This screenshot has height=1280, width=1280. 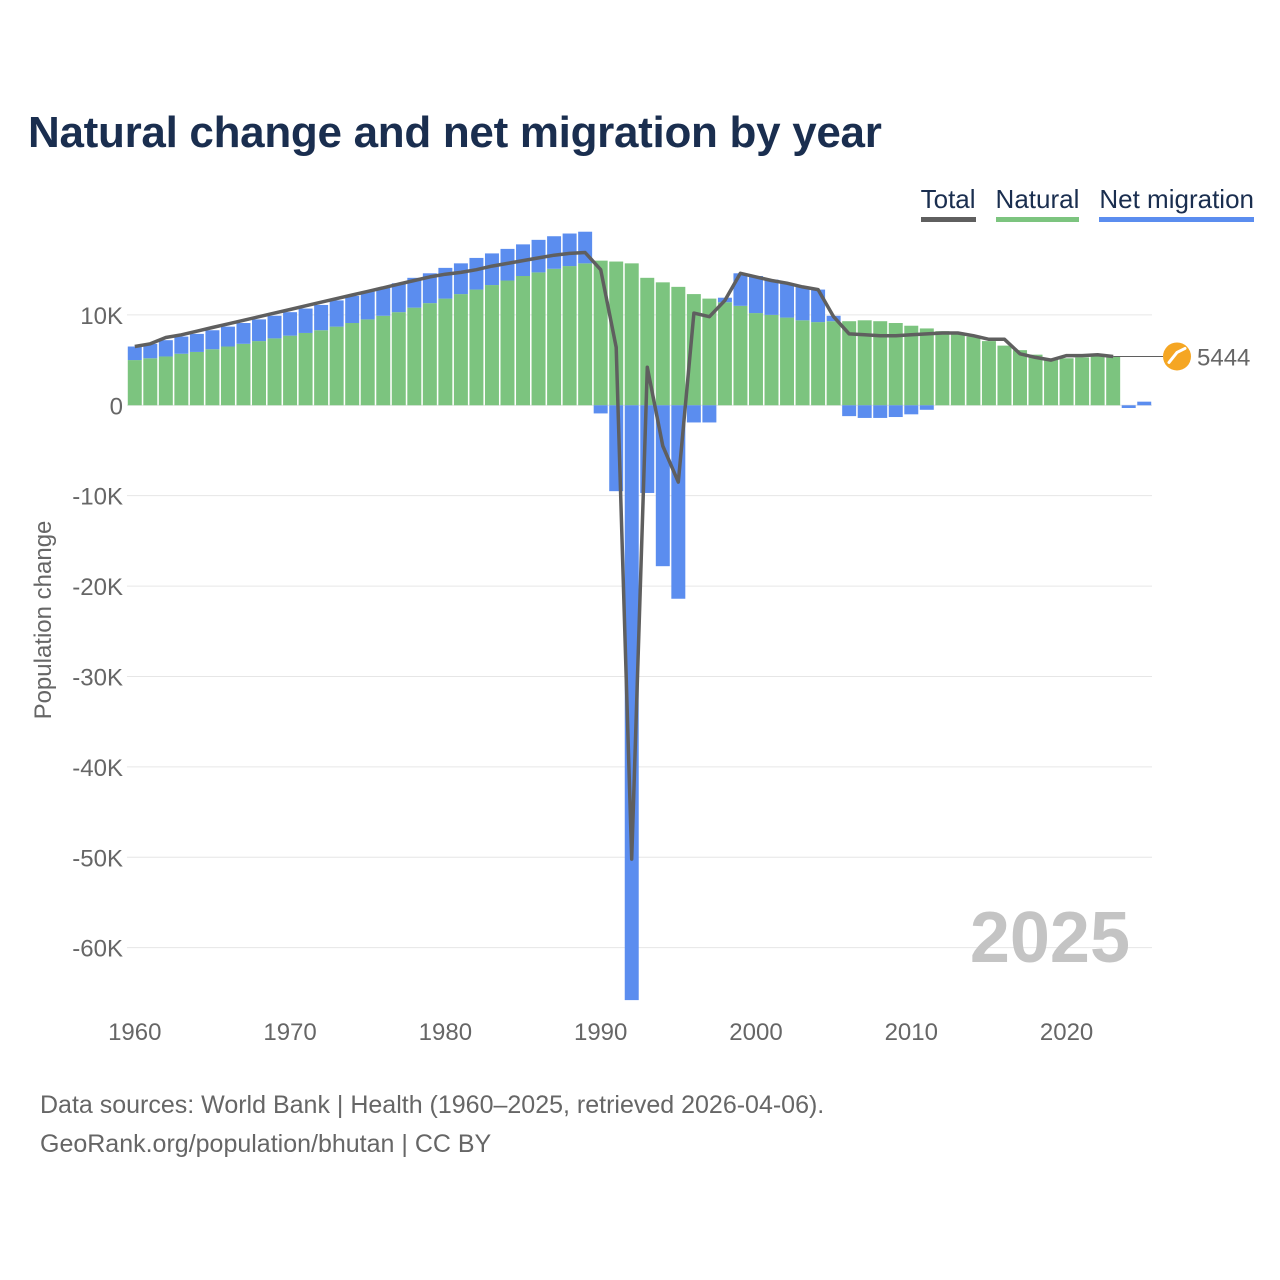 What do you see at coordinates (911, 1032) in the screenshot?
I see `x-tick-label: 2010` at bounding box center [911, 1032].